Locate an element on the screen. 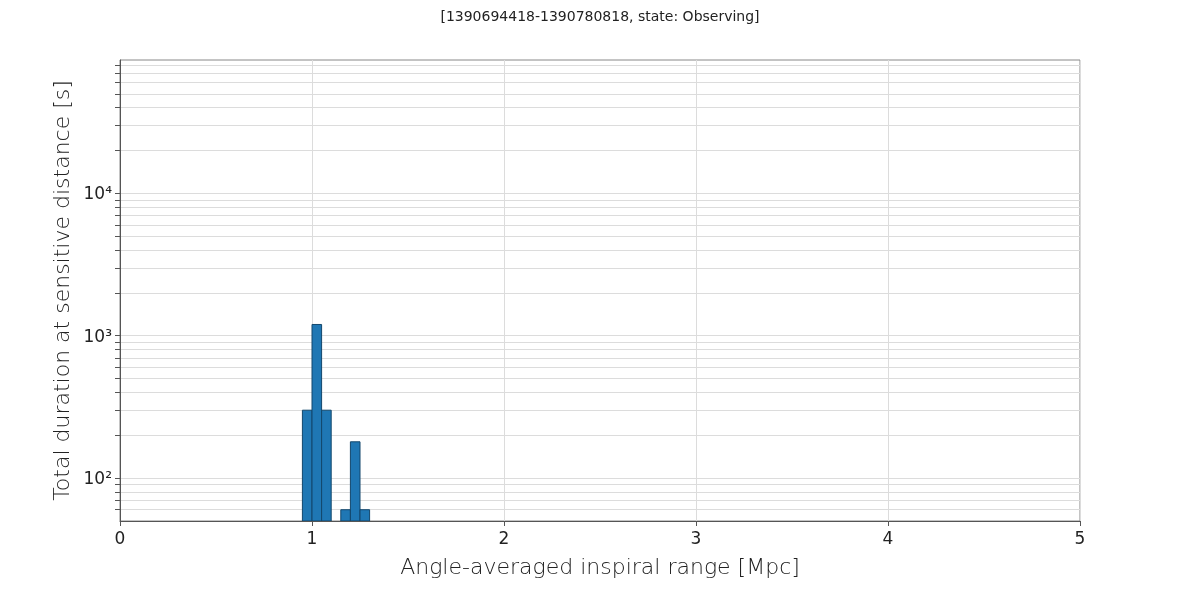 The image size is (1200, 600). x-tick-label: 1 is located at coordinates (312, 537).